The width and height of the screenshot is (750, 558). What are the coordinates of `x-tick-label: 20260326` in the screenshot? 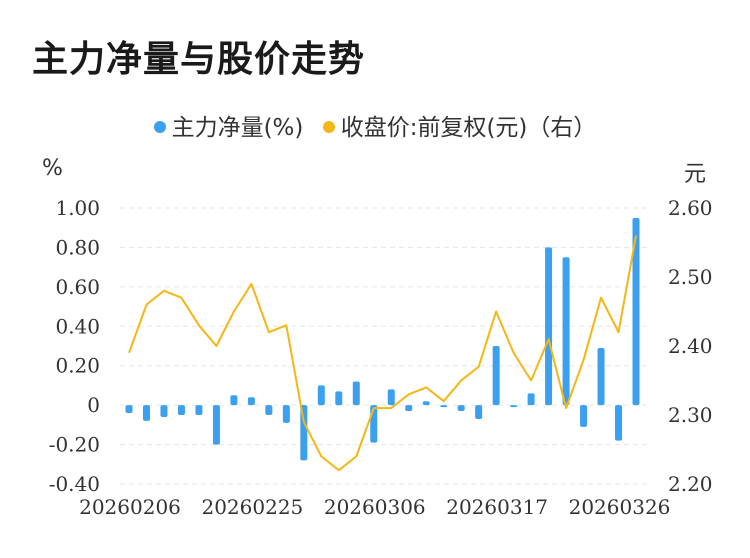 It's located at (620, 507).